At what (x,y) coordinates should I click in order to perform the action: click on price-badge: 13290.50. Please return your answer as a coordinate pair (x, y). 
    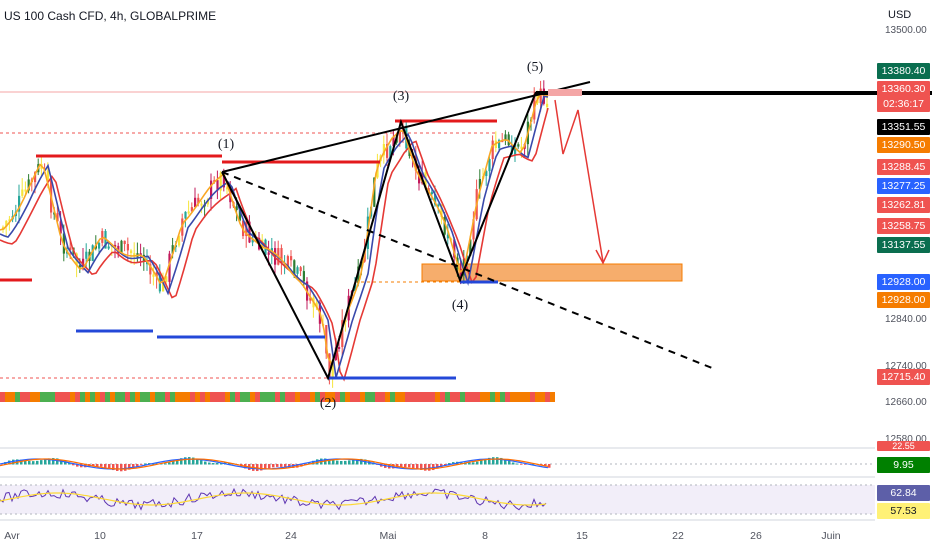
    Looking at the image, I should click on (903, 145).